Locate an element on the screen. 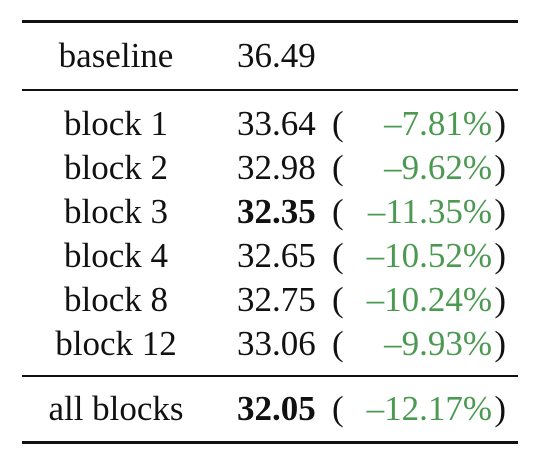 The width and height of the screenshot is (541, 456). delta-value: –9.93% is located at coordinates (438, 343).